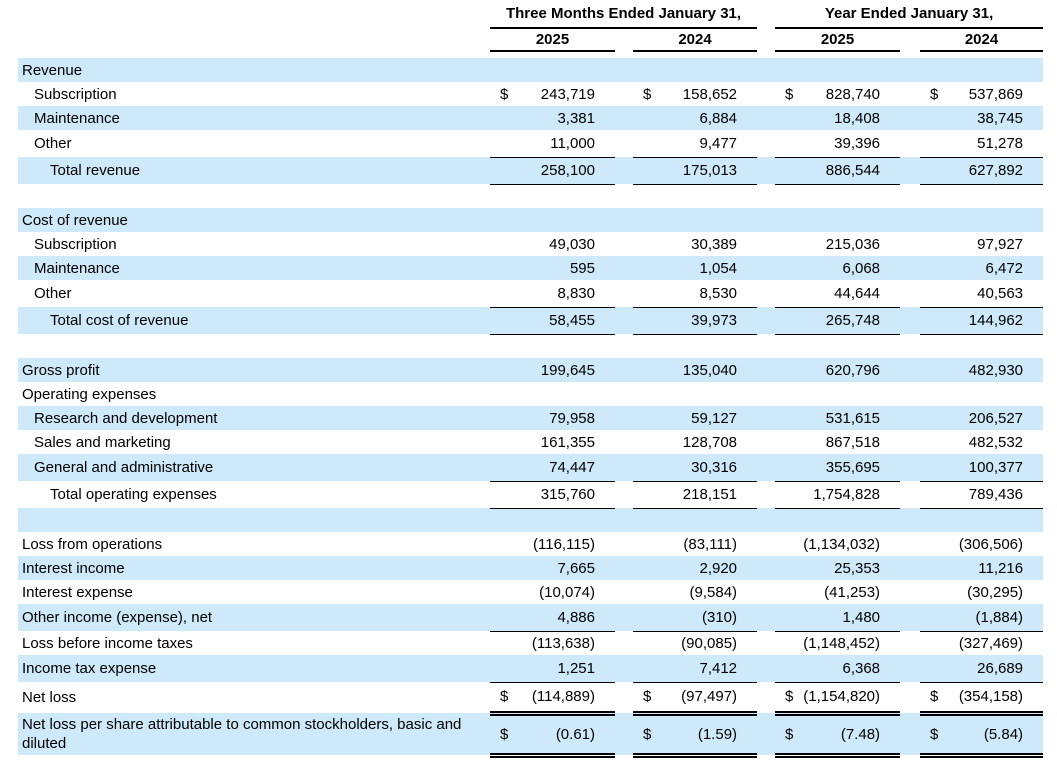  I want to click on cell-number: 175,013, so click(710, 170).